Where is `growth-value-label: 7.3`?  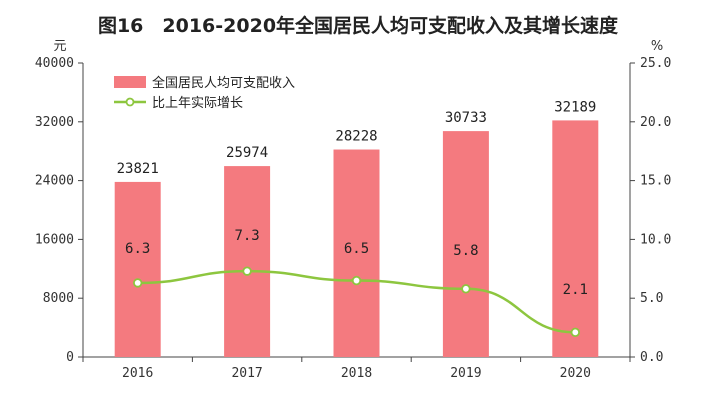
growth-value-label: 7.3 is located at coordinates (246, 236).